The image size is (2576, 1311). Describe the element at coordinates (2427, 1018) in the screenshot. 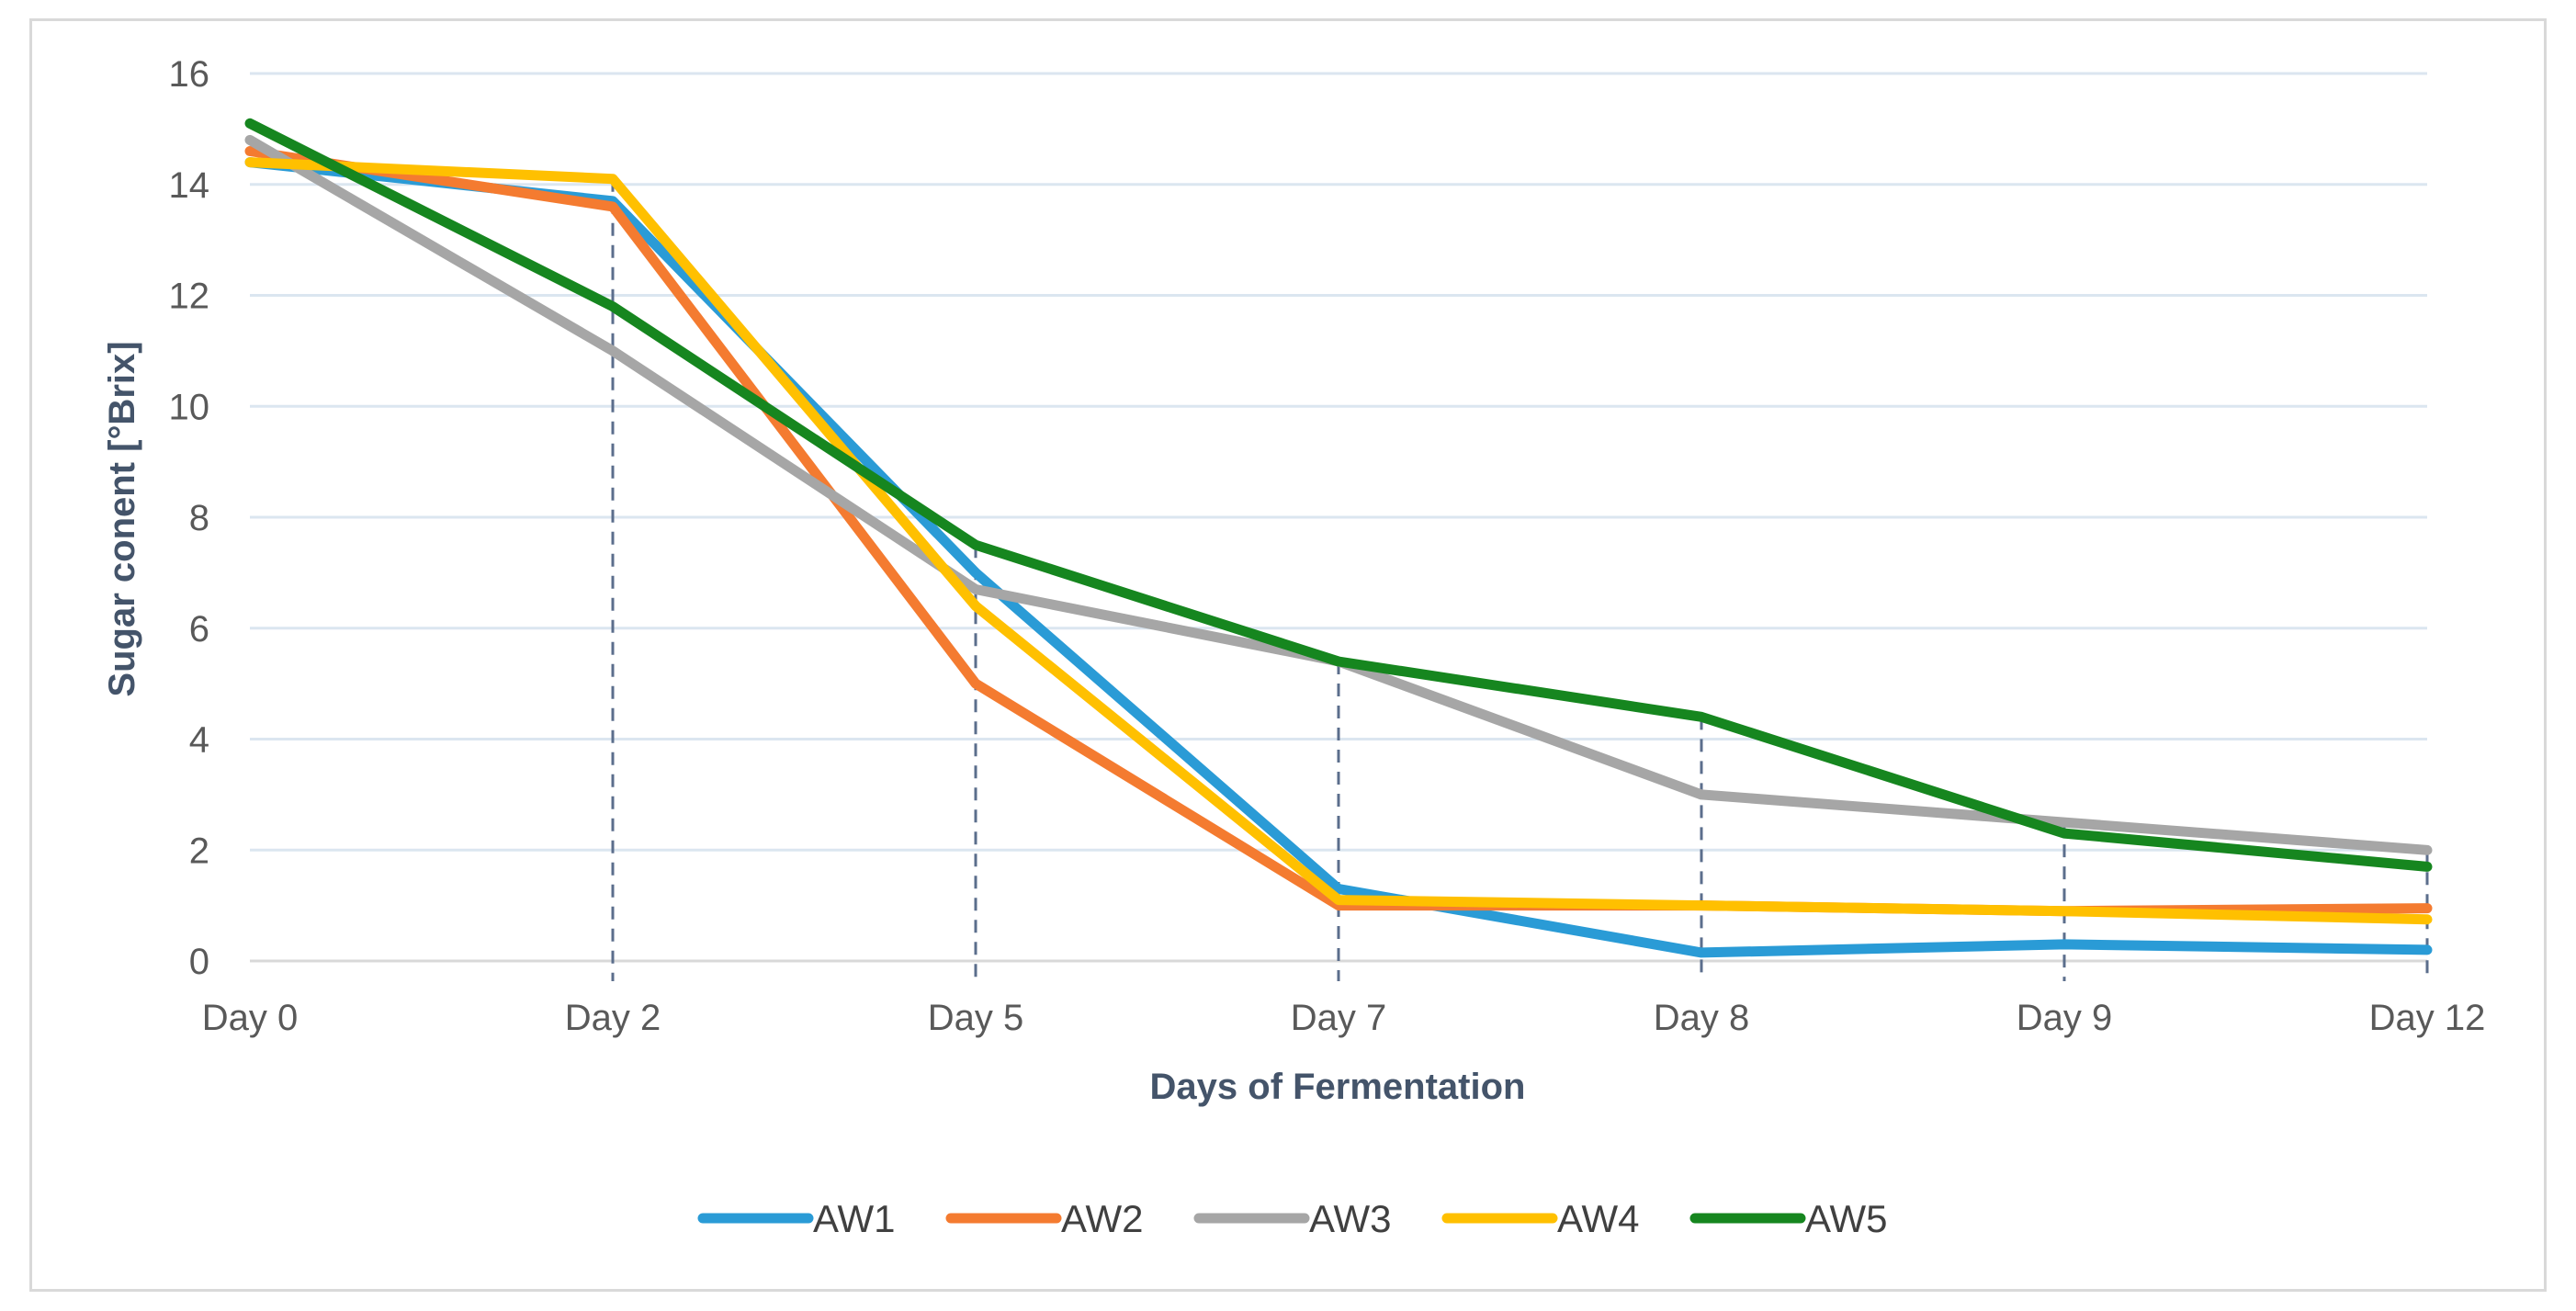

I see `x-tick-label: Day 12` at that location.